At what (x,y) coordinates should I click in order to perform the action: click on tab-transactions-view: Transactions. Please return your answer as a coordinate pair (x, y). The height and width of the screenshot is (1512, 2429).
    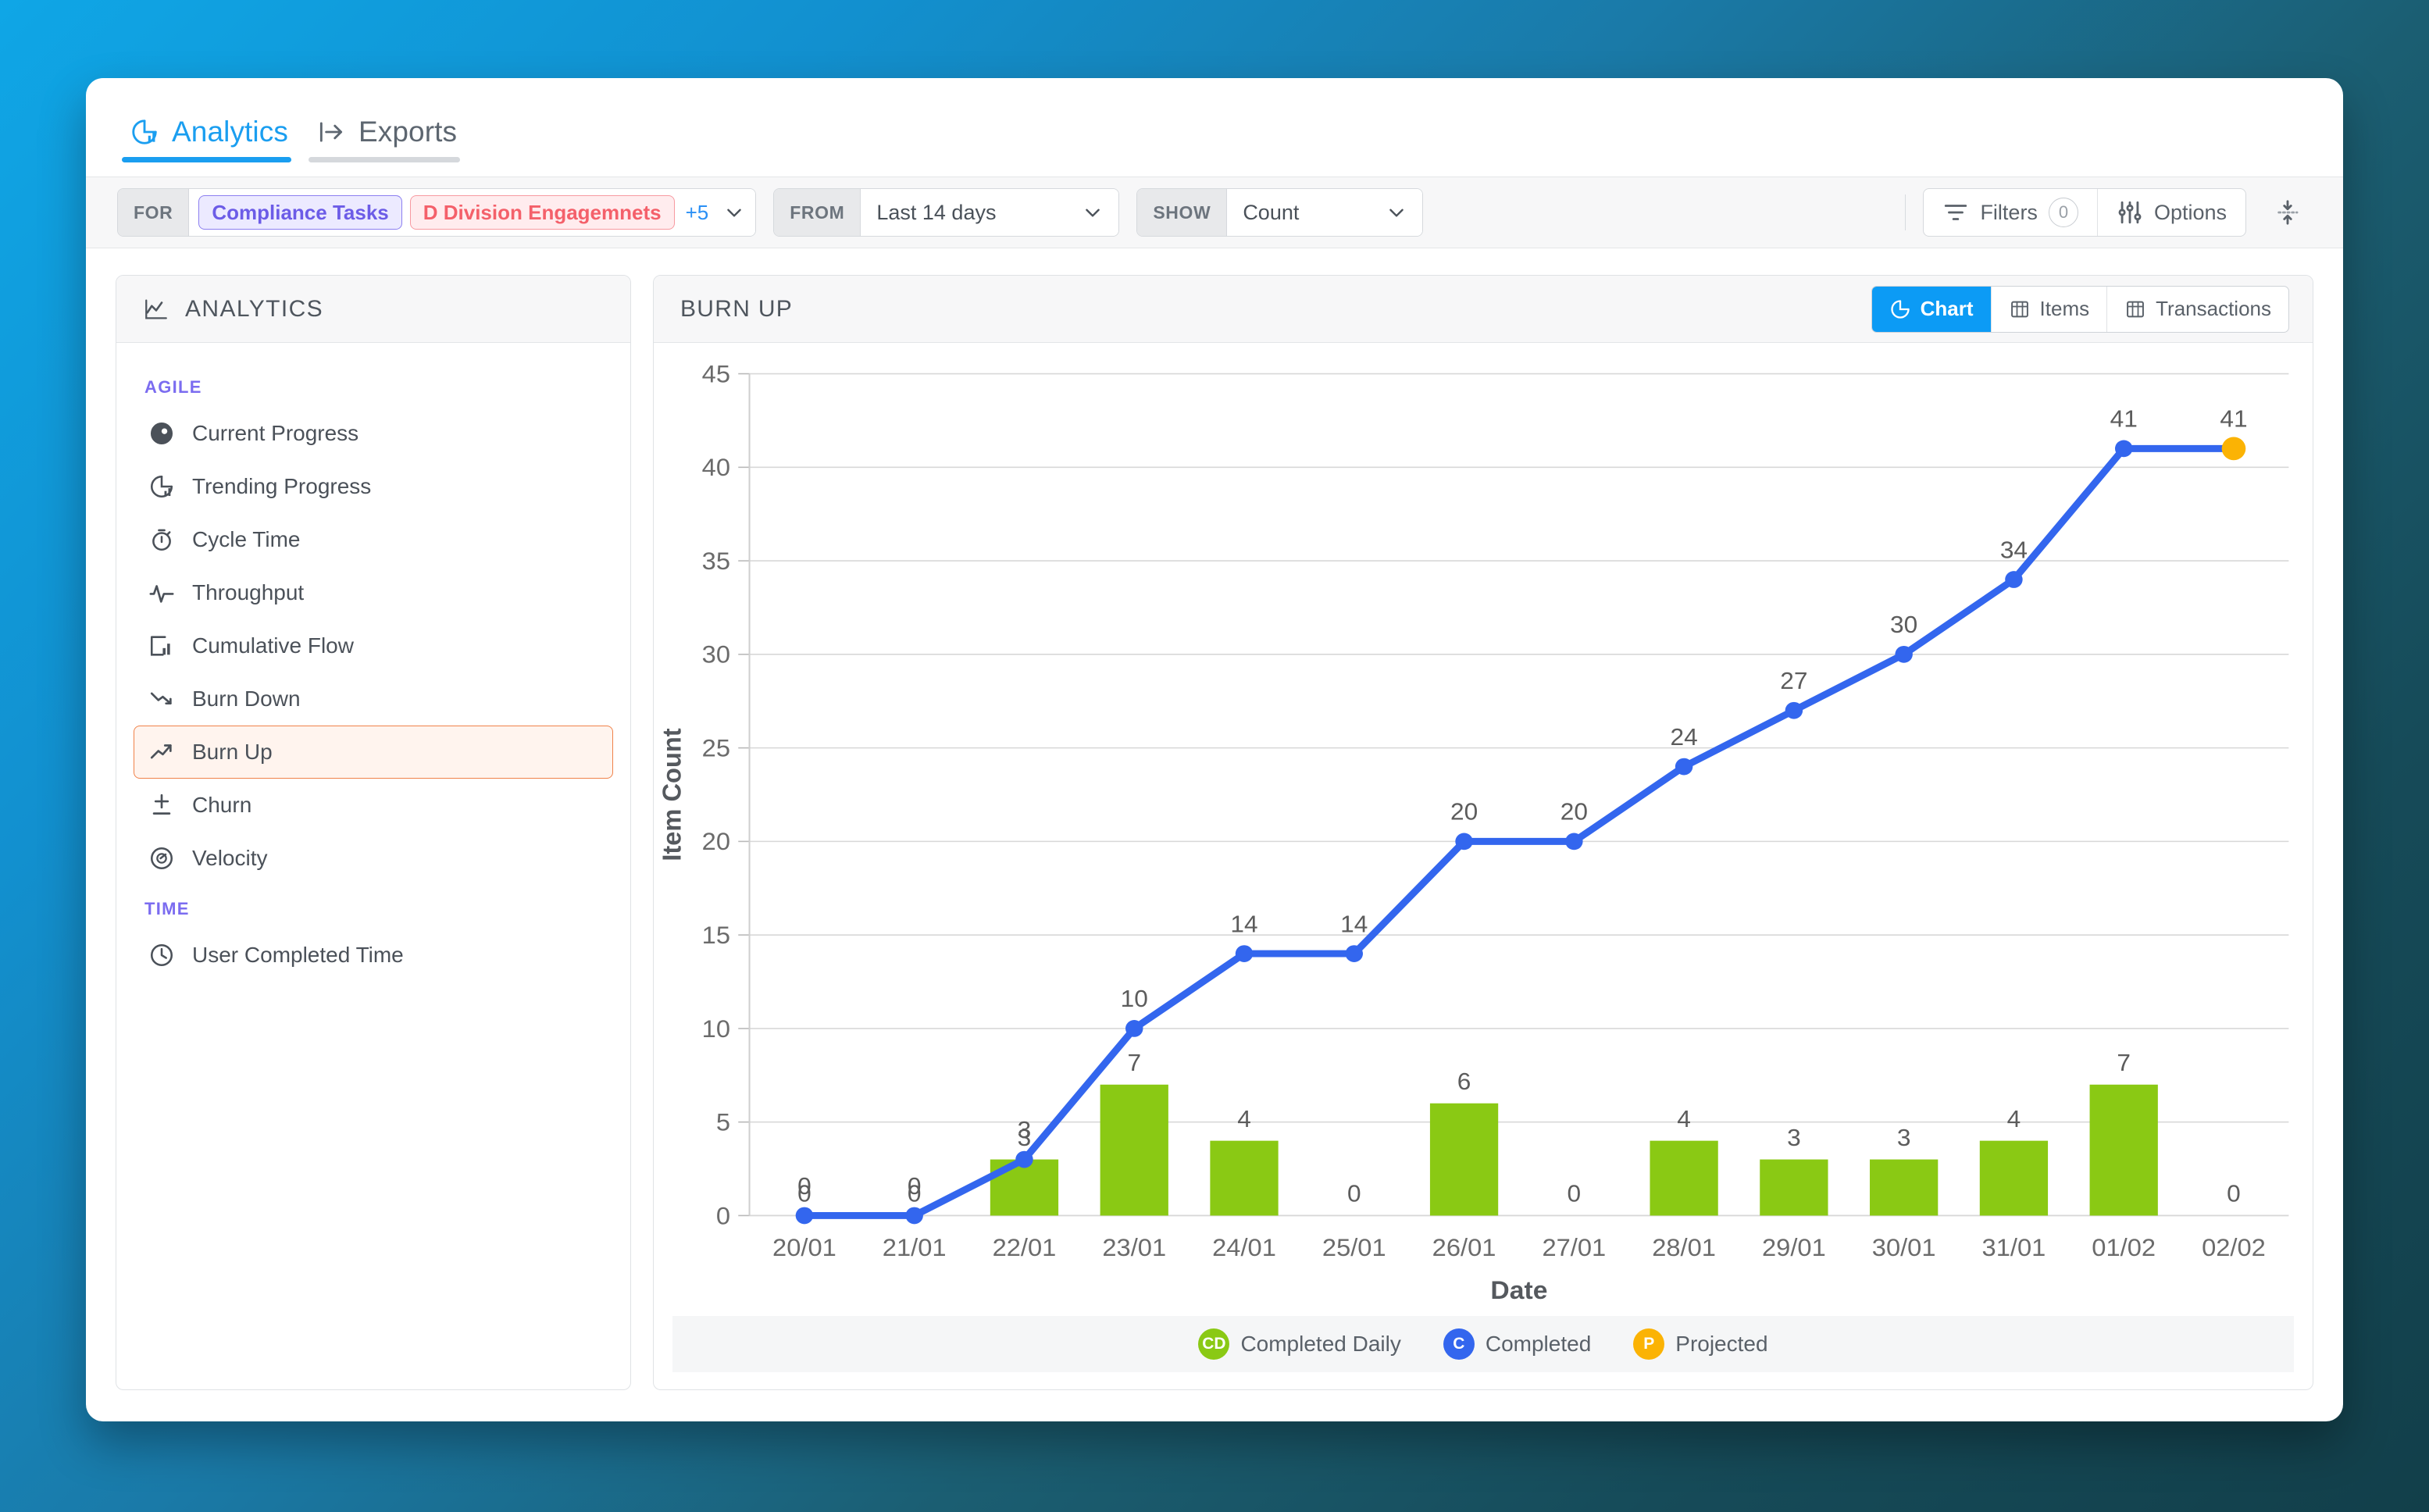
    Looking at the image, I should click on (2197, 309).